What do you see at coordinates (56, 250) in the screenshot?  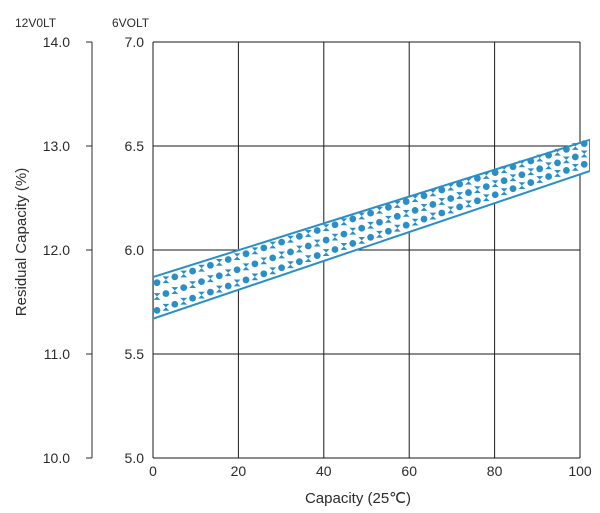 I see `y-tick-label-12v: 12.0` at bounding box center [56, 250].